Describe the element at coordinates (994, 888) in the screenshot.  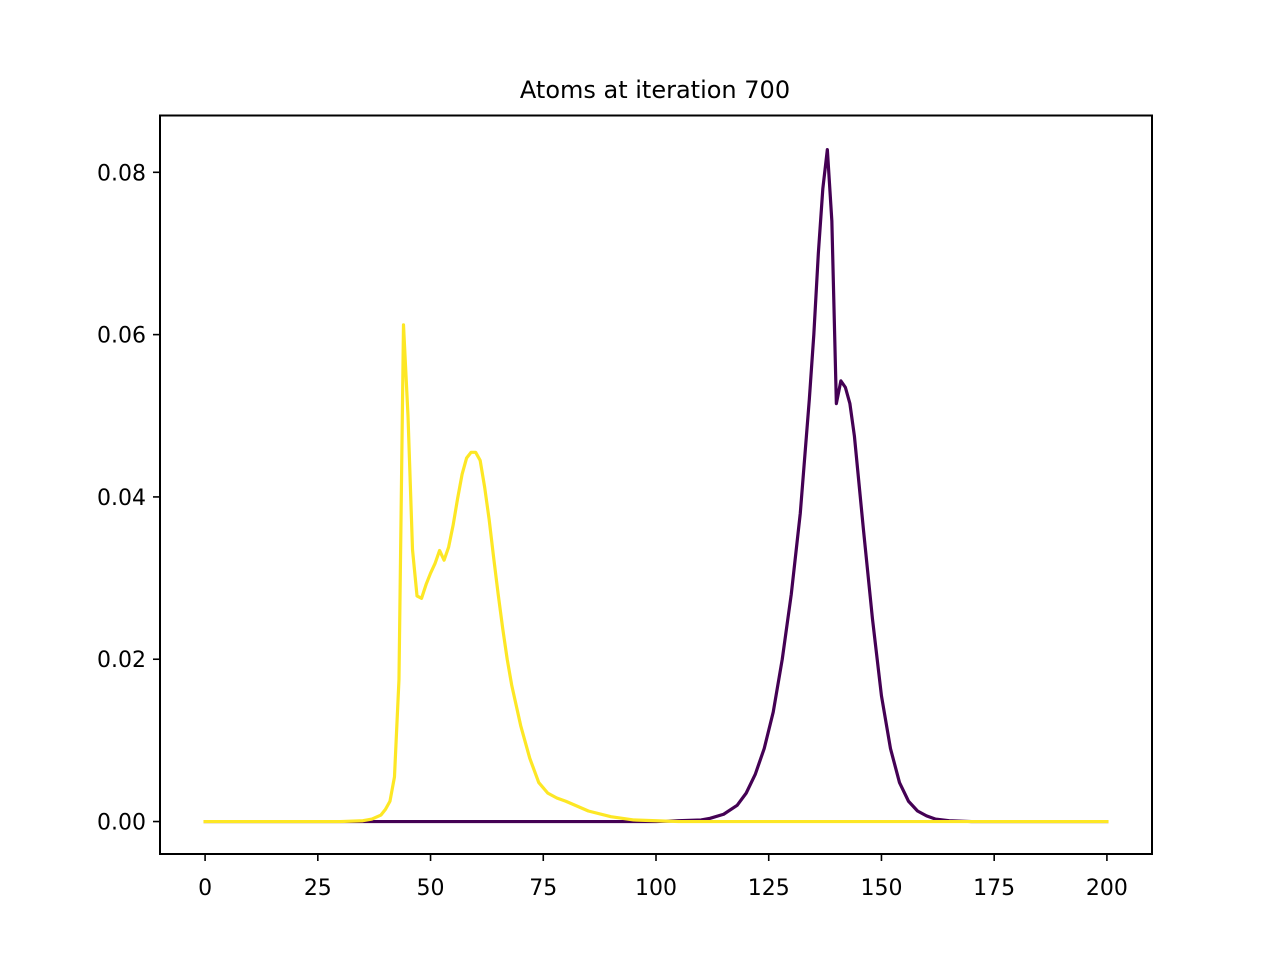
I see `x-tick-label: 175` at that location.